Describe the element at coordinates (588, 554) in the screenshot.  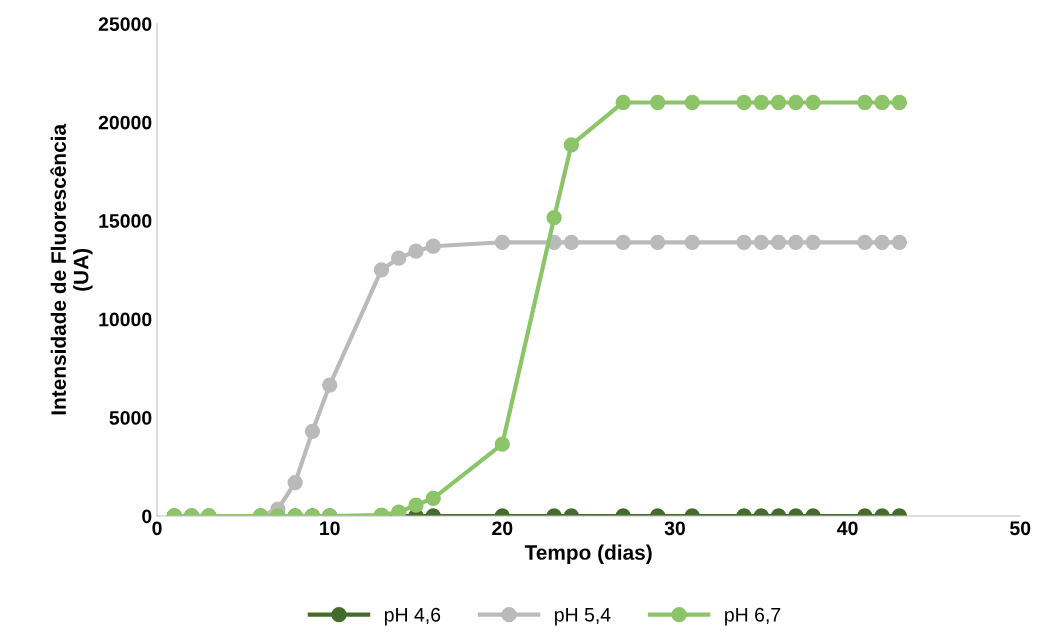
I see `x-axis-title: Tempo (dias)` at that location.